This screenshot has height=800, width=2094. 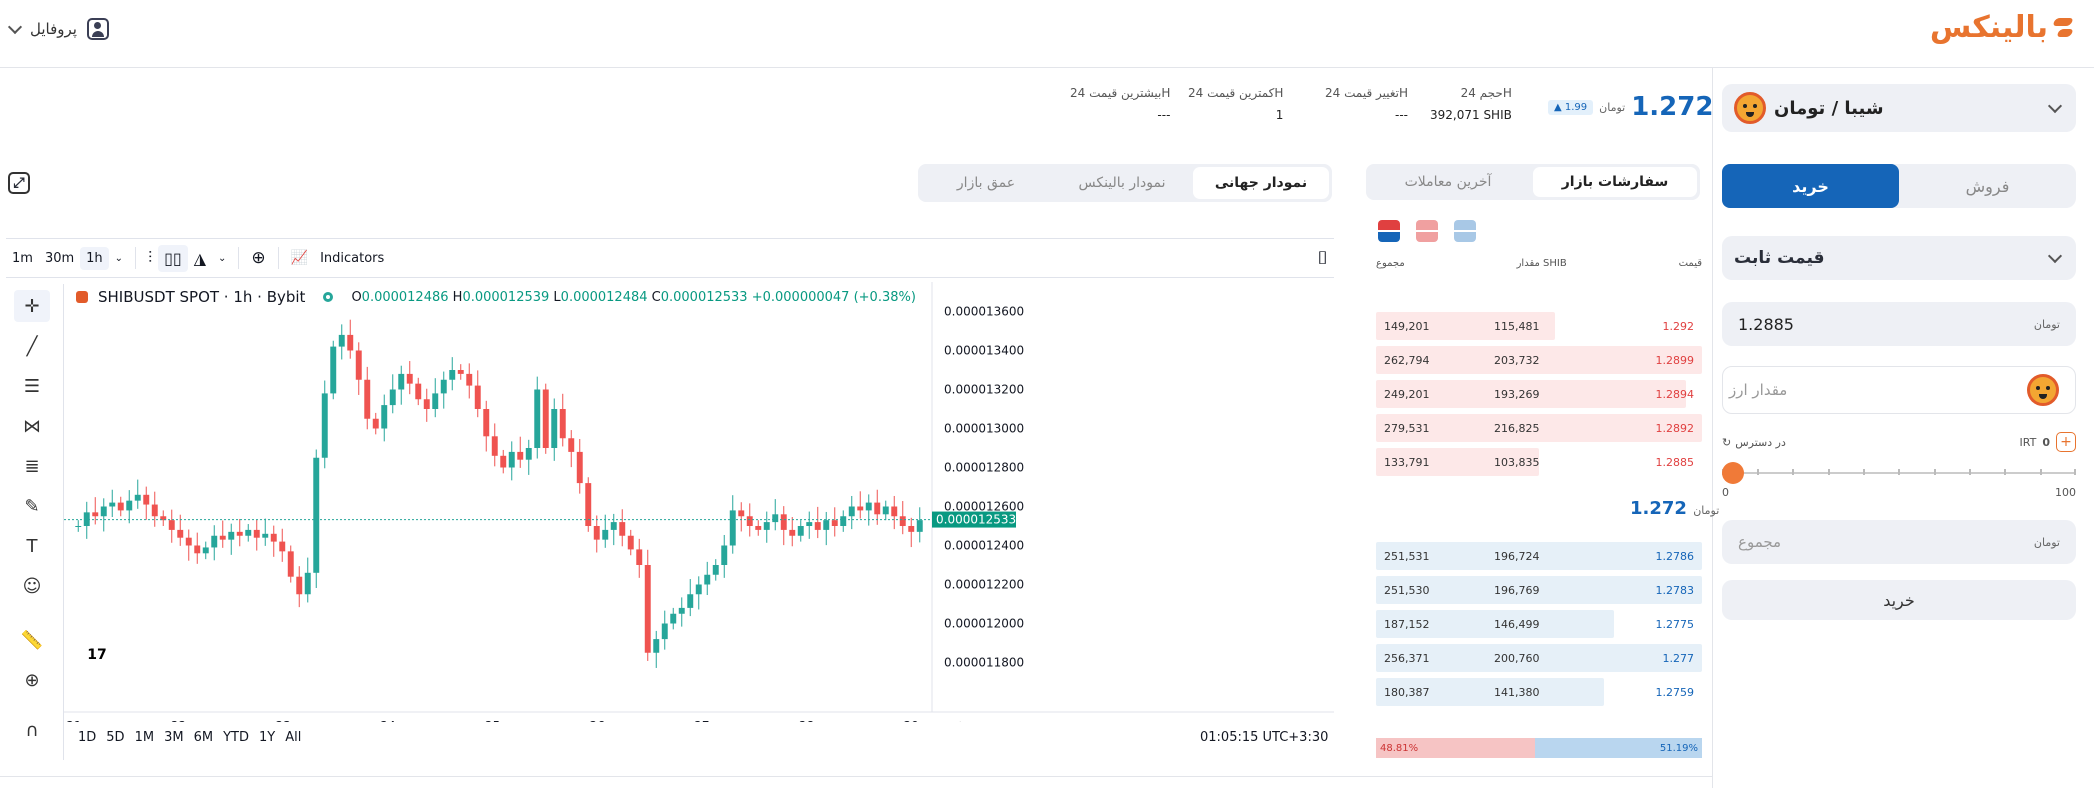 I want to click on ask-row: 149,201 115,481 1.292, so click(x=1539, y=327).